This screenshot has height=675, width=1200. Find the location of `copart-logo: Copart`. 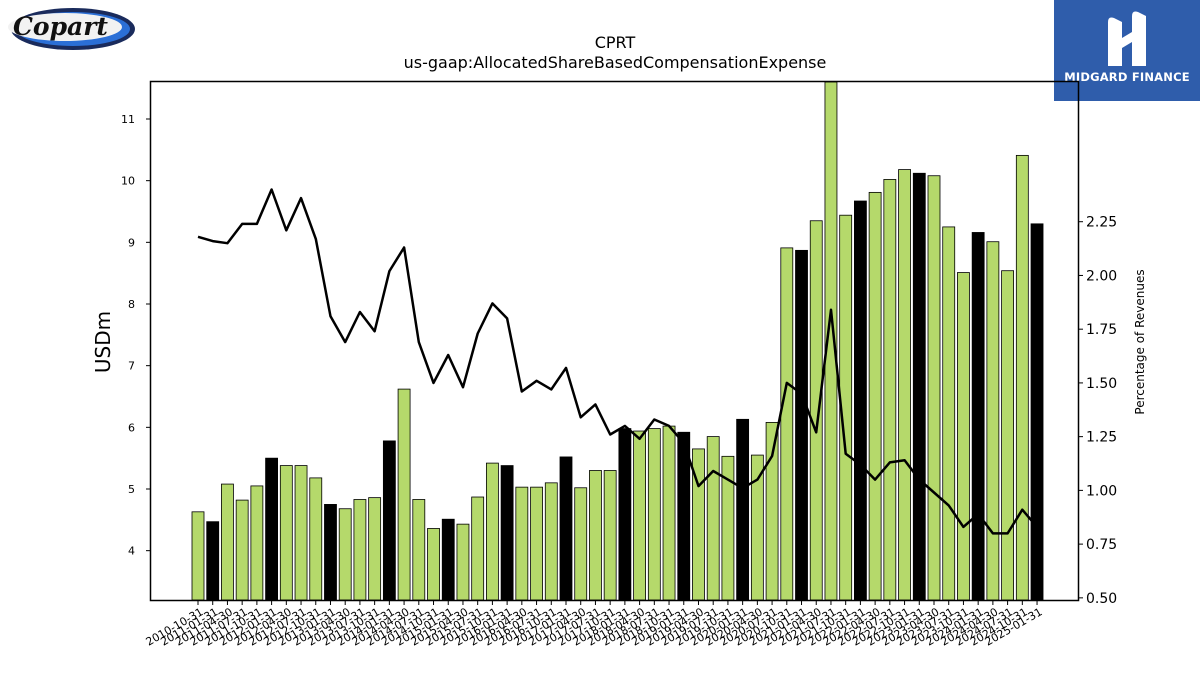

copart-logo: Copart is located at coordinates (71, 29).